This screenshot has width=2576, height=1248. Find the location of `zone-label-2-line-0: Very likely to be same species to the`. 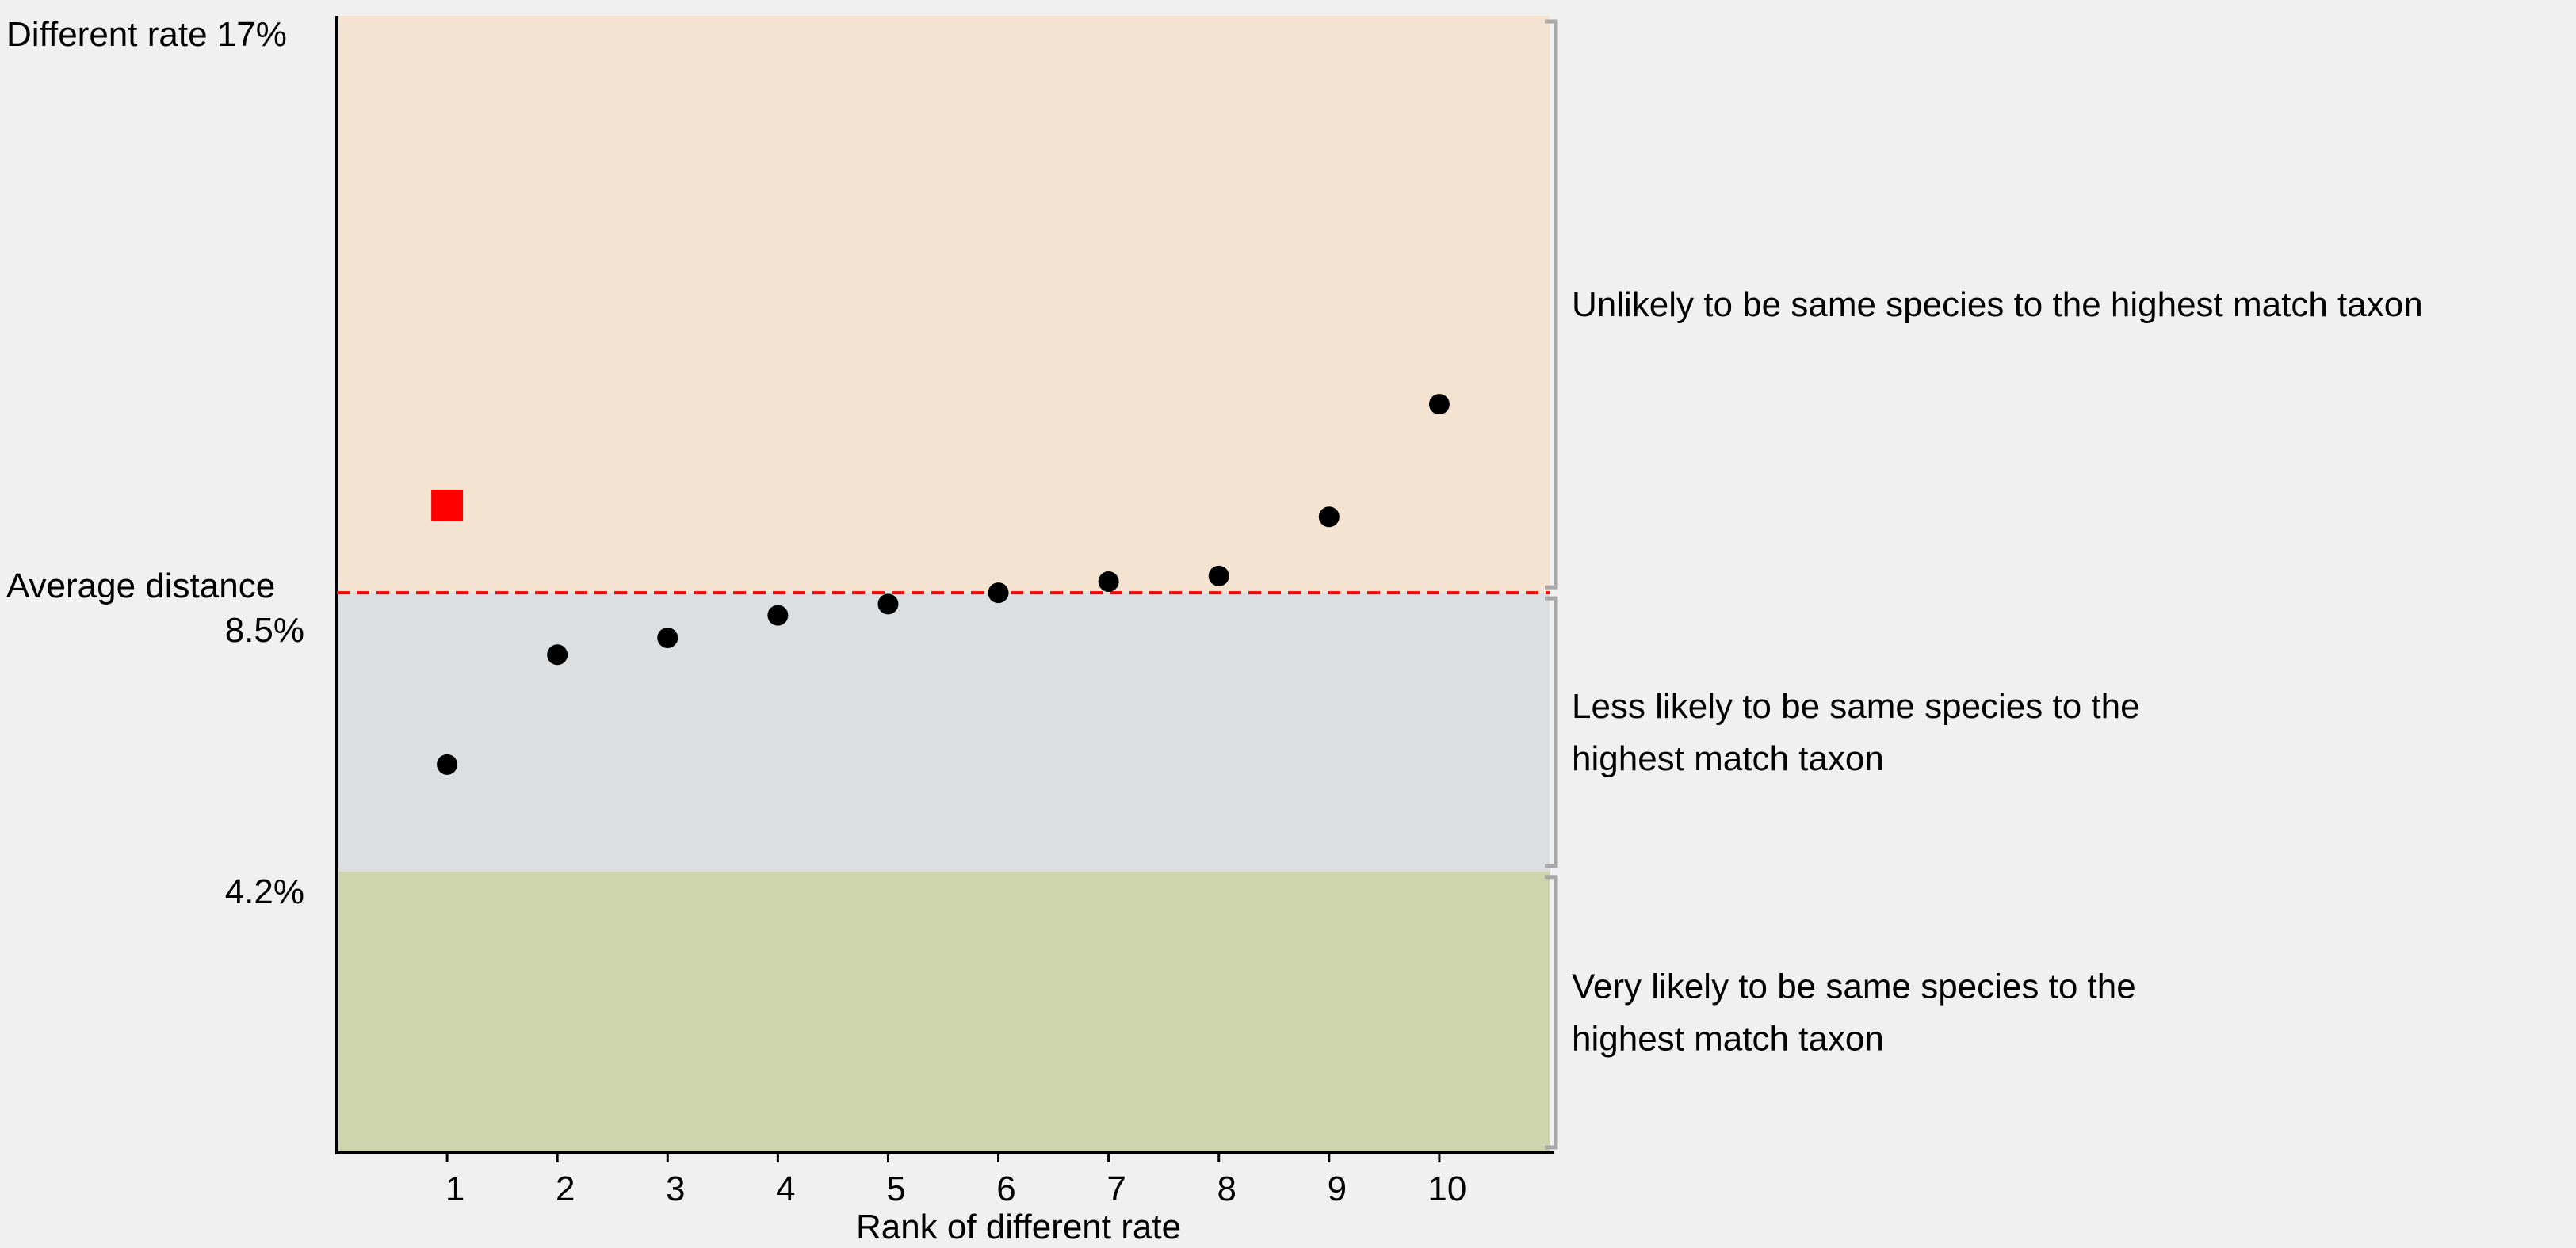

zone-label-2-line-0: Very likely to be same species to the is located at coordinates (1854, 987).